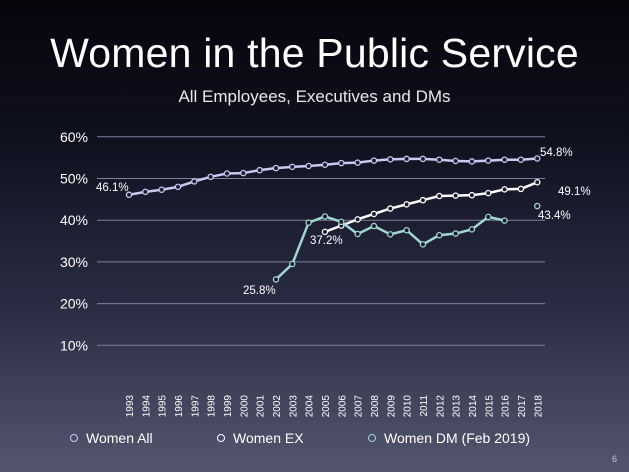 Image resolution: width=629 pixels, height=472 pixels. Describe the element at coordinates (259, 291) in the screenshot. I see `data-label: 25.8%` at that location.